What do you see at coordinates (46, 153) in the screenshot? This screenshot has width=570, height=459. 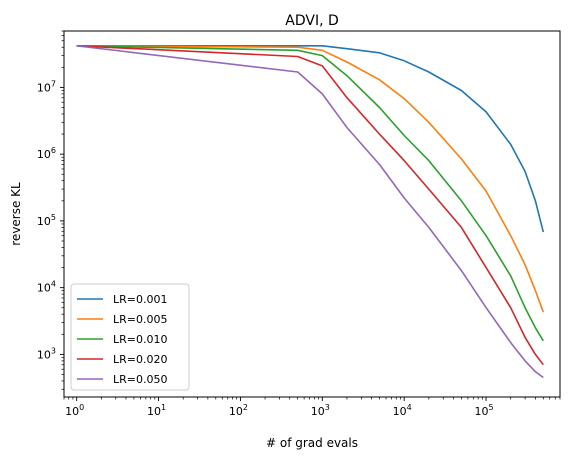 I see `y-tick-label-3: 10⁶` at bounding box center [46, 153].